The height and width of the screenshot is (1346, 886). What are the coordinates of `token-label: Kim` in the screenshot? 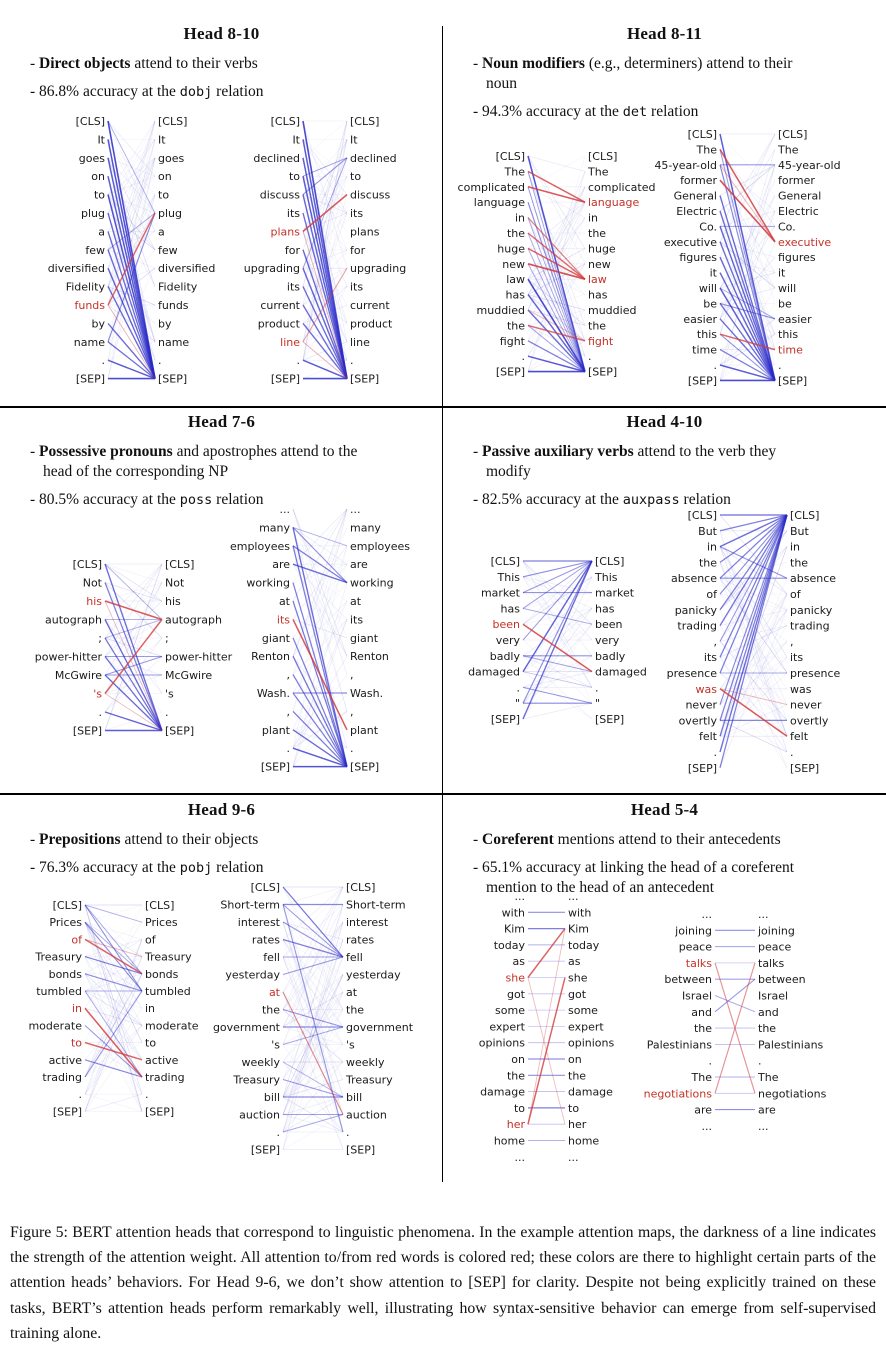 It's located at (578, 929).